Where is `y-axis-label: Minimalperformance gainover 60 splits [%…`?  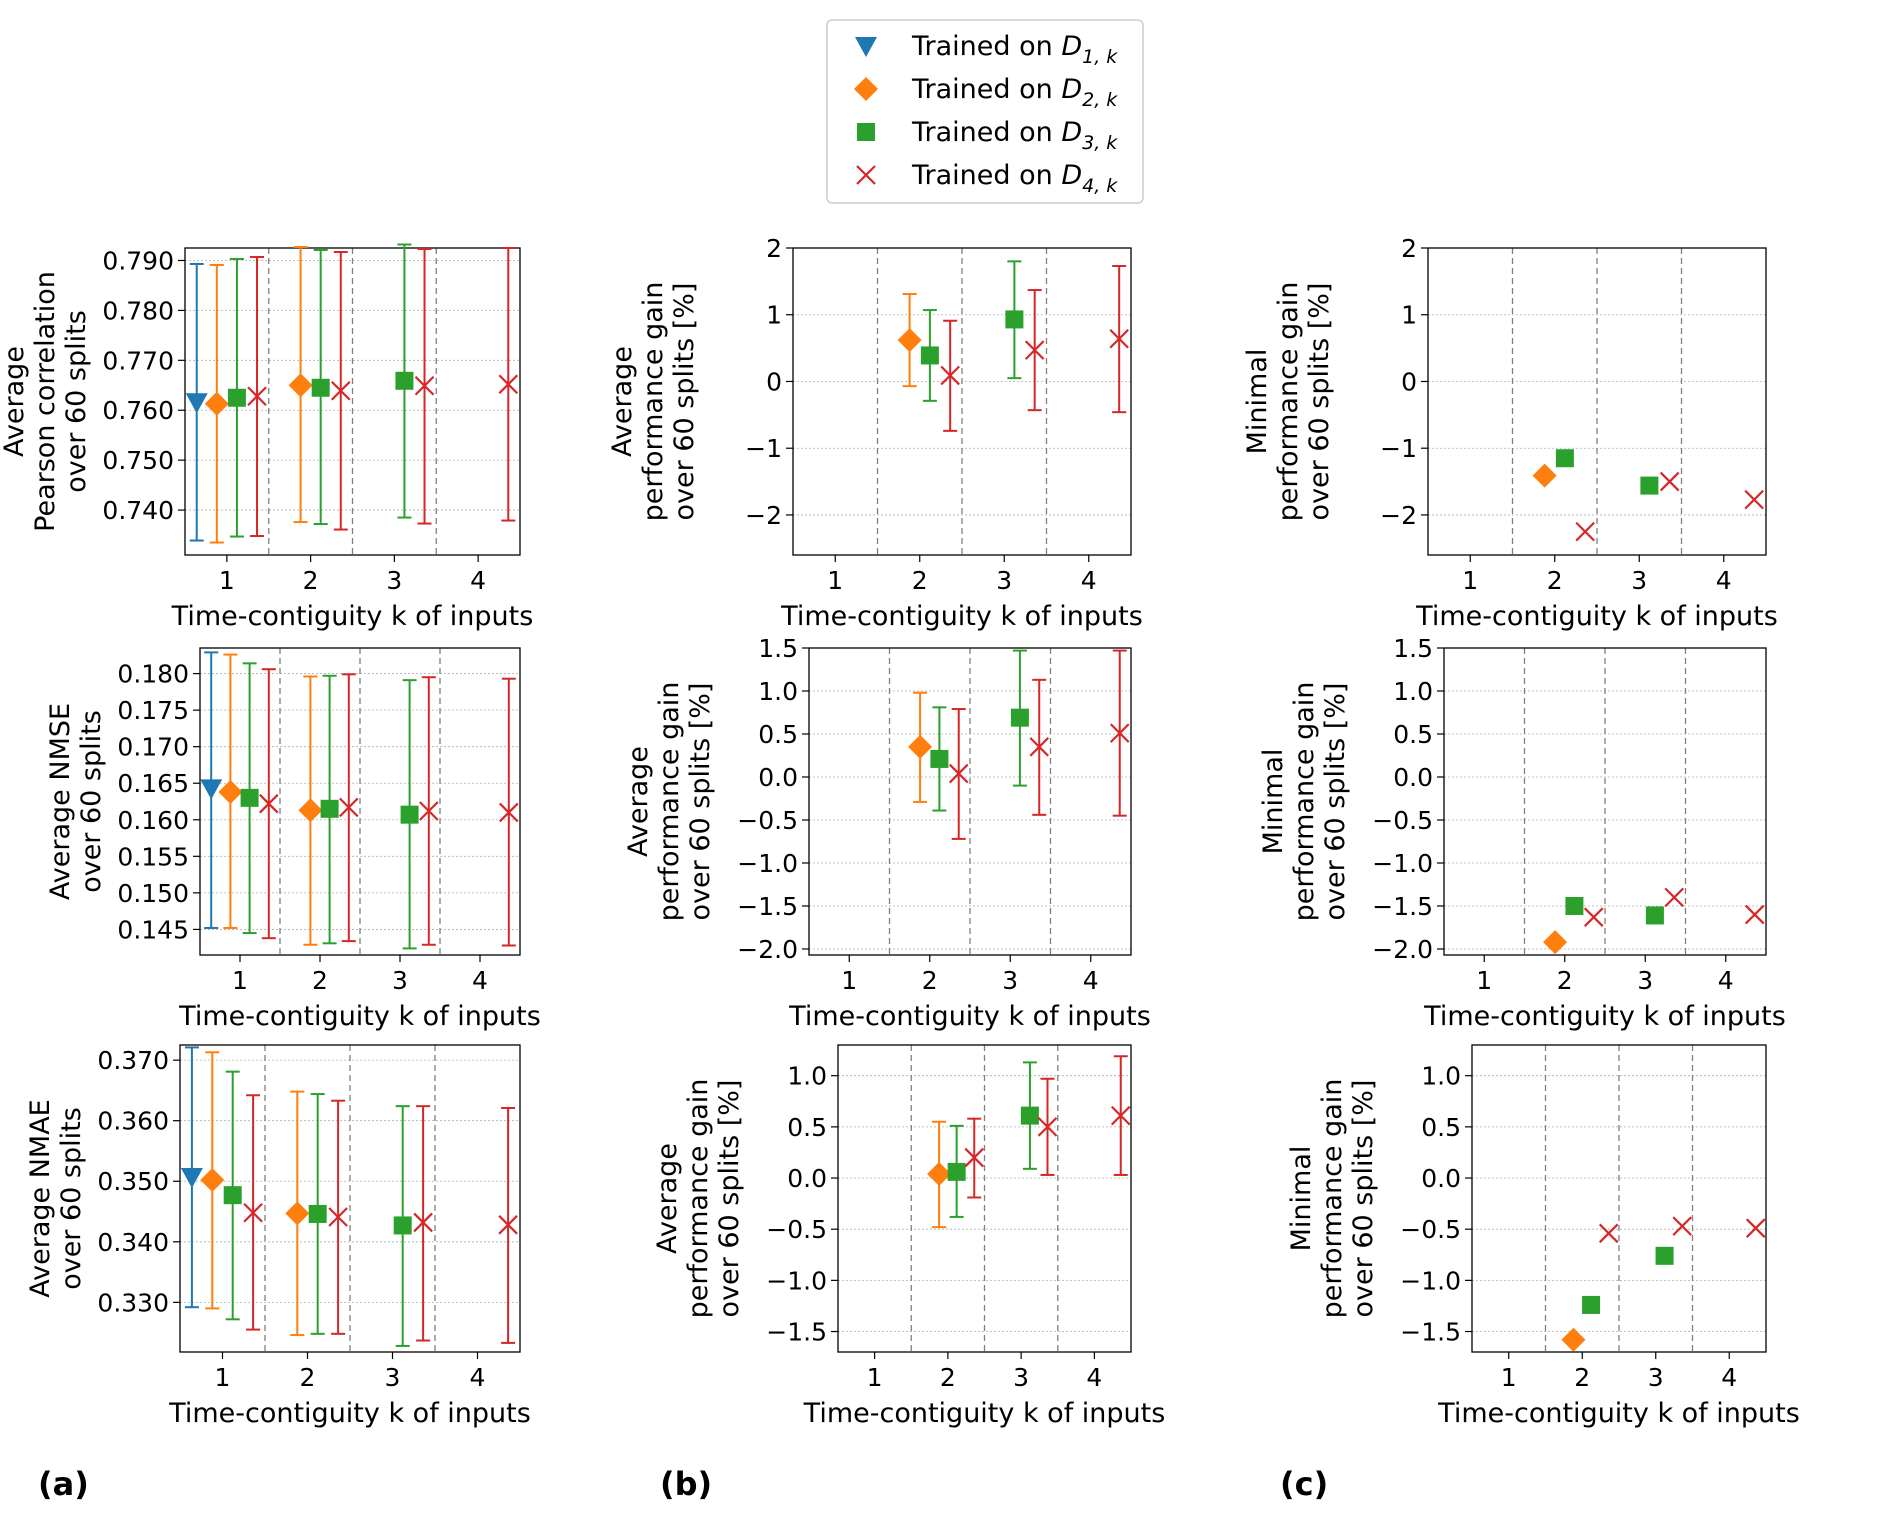 y-axis-label: Minimalperformance gainover 60 splits [%… is located at coordinates (1332, 1199).